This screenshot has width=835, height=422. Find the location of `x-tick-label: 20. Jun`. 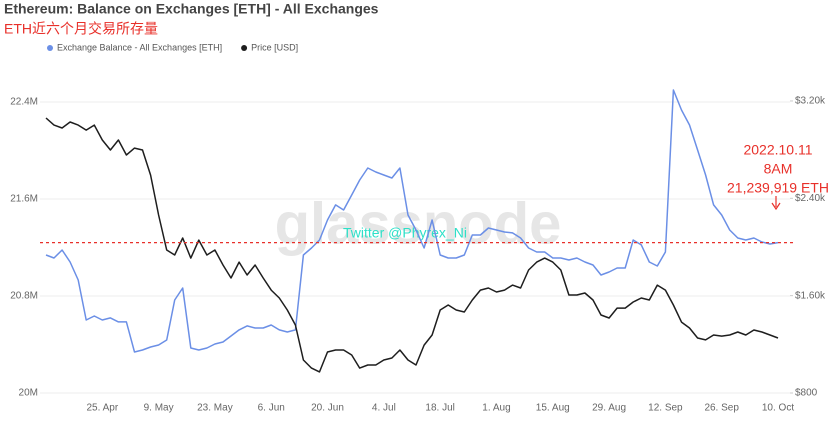

x-tick-label: 20. Jun is located at coordinates (327, 408).